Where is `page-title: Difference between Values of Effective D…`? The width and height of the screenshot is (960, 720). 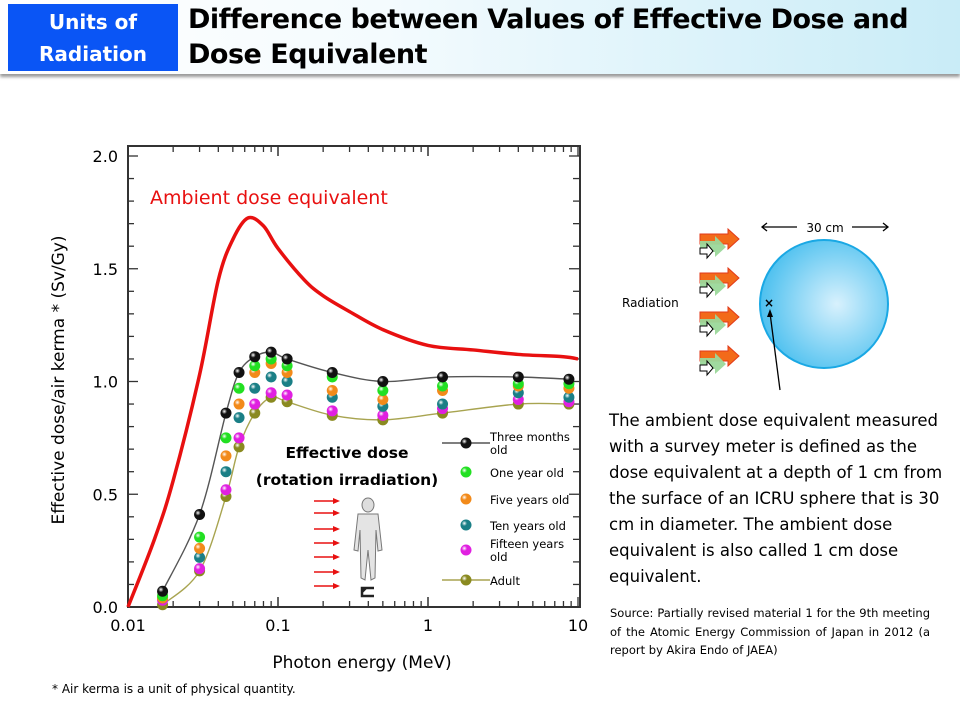
page-title: Difference between Values of Effective D… is located at coordinates (548, 37).